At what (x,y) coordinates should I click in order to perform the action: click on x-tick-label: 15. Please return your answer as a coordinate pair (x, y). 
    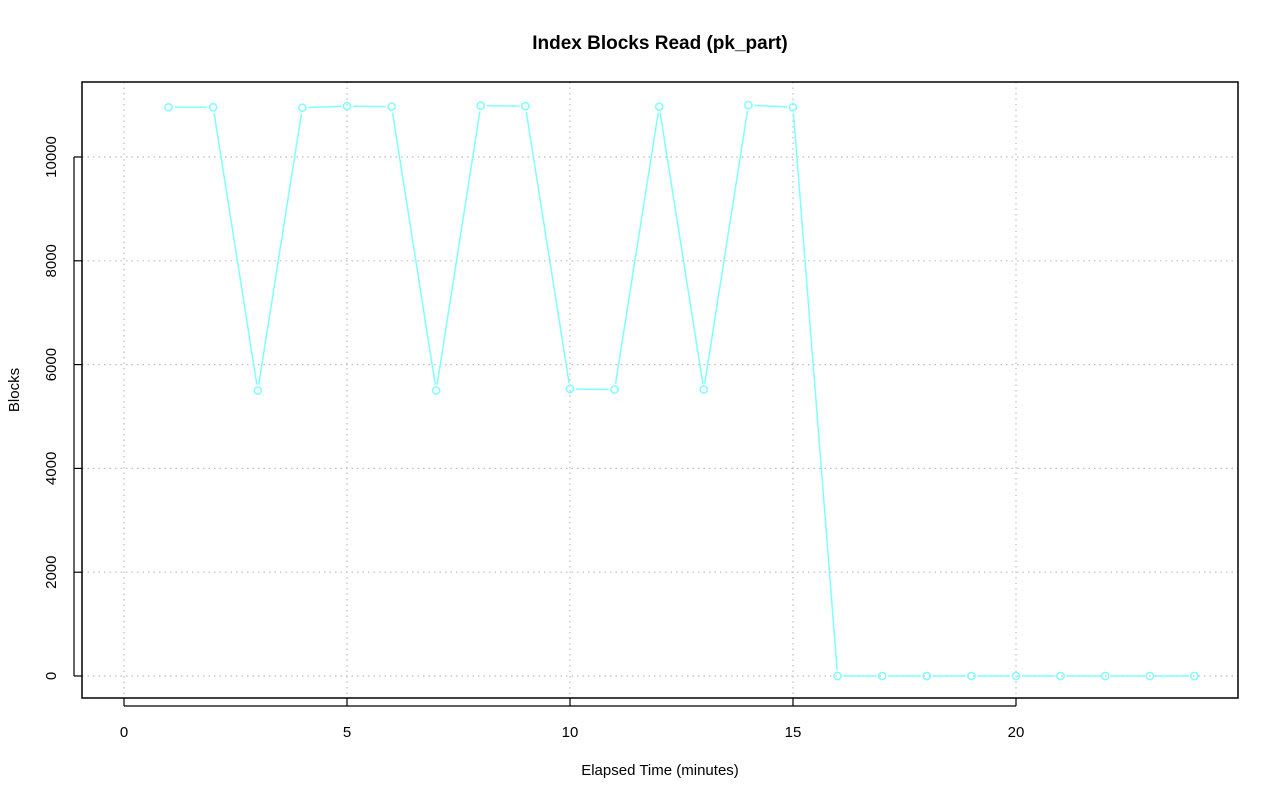
    Looking at the image, I should click on (793, 732).